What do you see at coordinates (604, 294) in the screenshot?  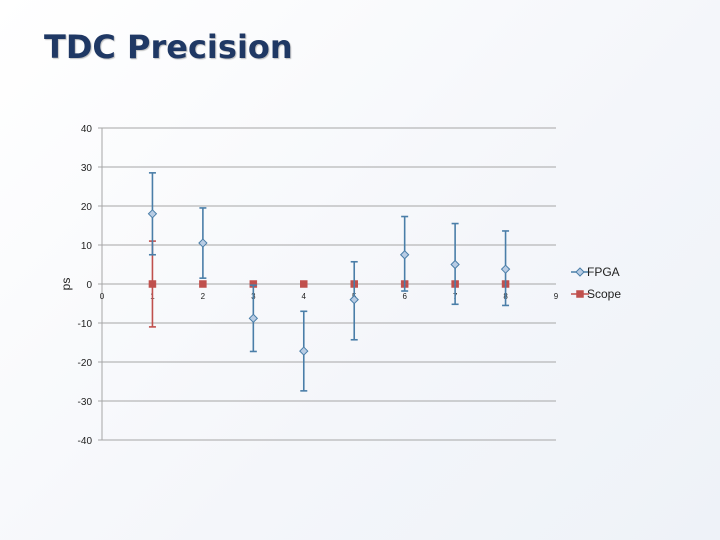 I see `legend-label-scope: Scope` at bounding box center [604, 294].